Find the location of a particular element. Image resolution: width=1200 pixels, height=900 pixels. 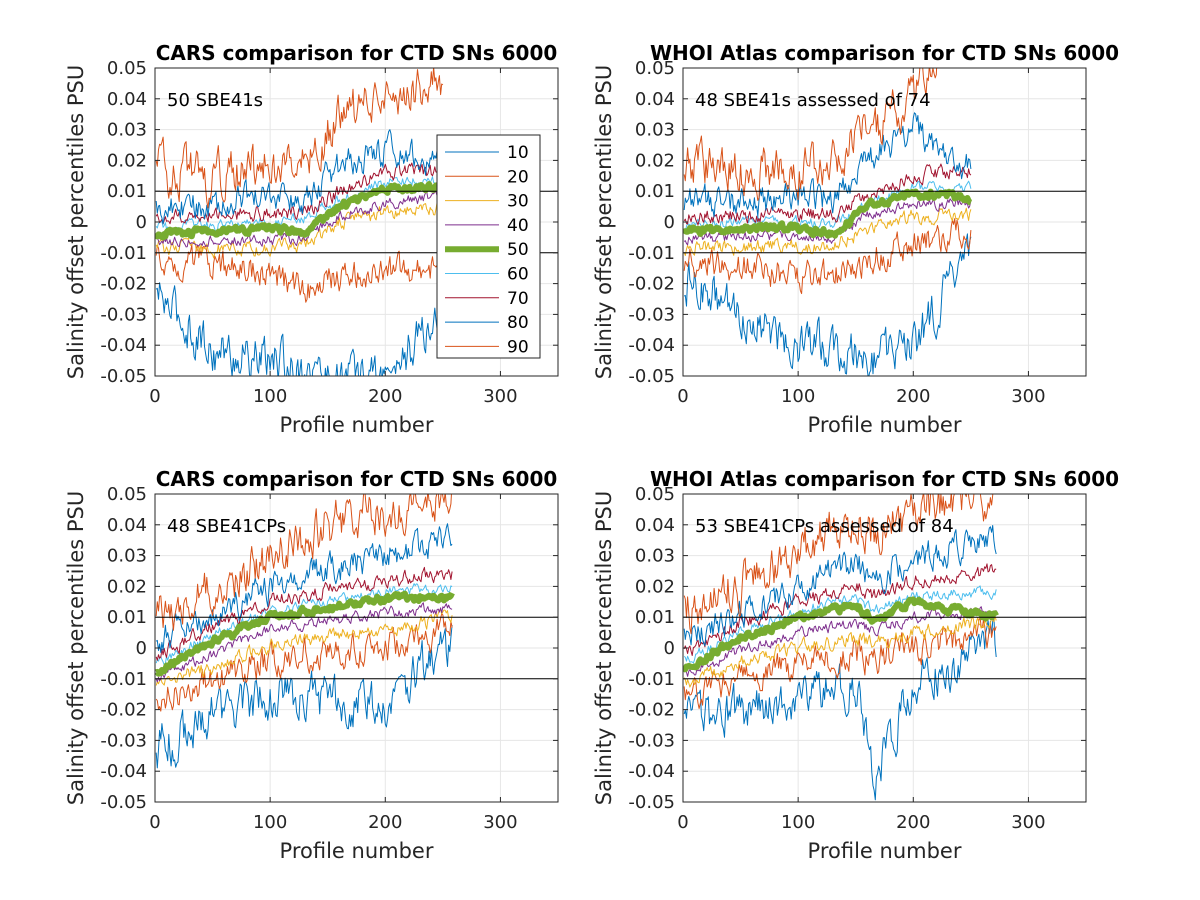

legend-label-50: 50 is located at coordinates (518, 250).